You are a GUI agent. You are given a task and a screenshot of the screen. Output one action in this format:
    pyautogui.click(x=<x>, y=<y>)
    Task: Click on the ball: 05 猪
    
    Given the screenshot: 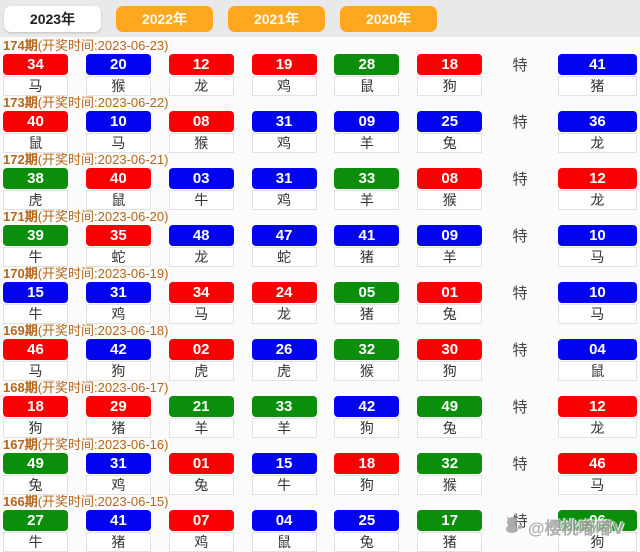 What is the action you would take?
    pyautogui.click(x=367, y=303)
    